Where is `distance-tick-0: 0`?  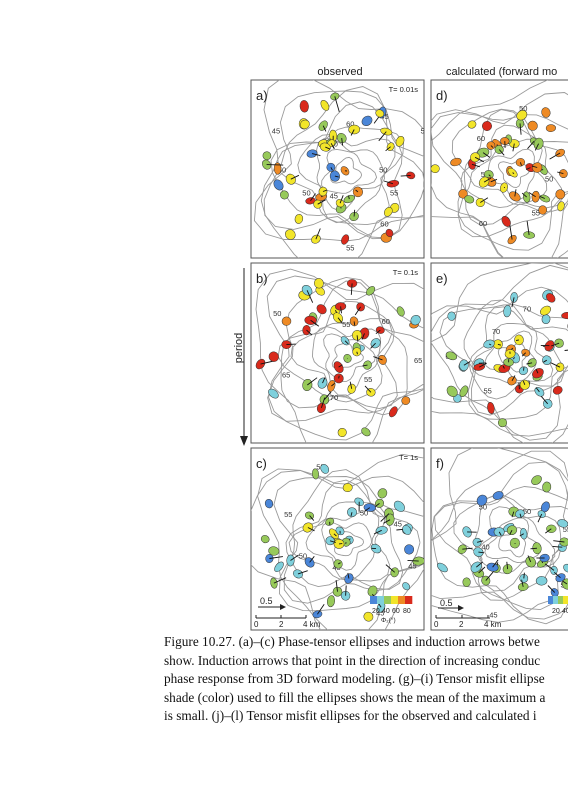
distance-tick-0: 0 is located at coordinates (256, 624).